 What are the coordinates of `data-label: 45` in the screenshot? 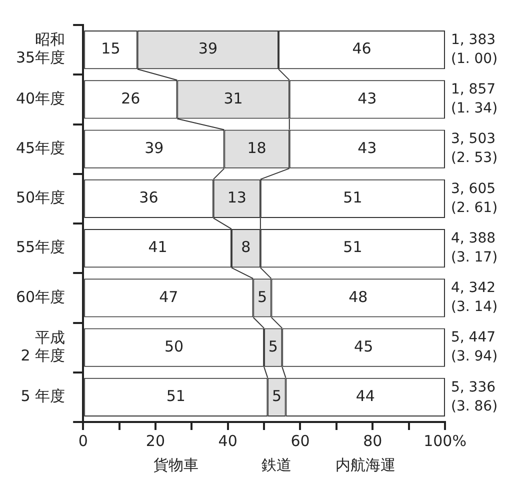 It's located at (364, 346).